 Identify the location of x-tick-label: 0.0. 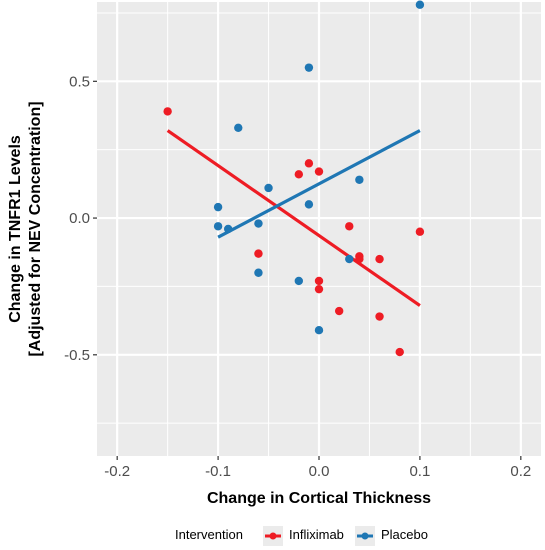
(319, 471).